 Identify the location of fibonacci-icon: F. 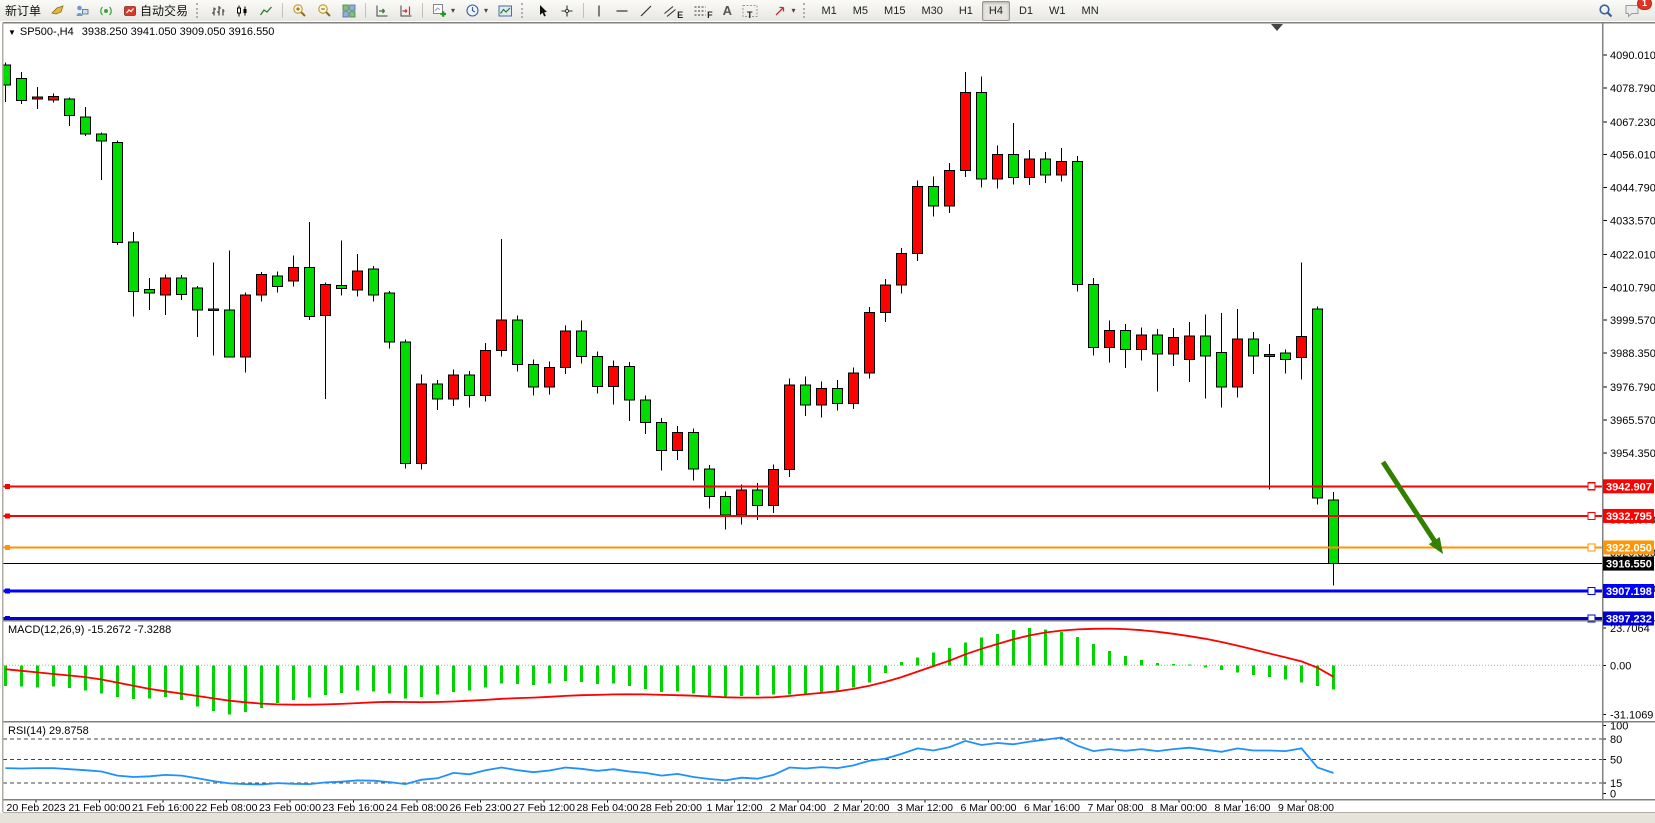
(703, 10).